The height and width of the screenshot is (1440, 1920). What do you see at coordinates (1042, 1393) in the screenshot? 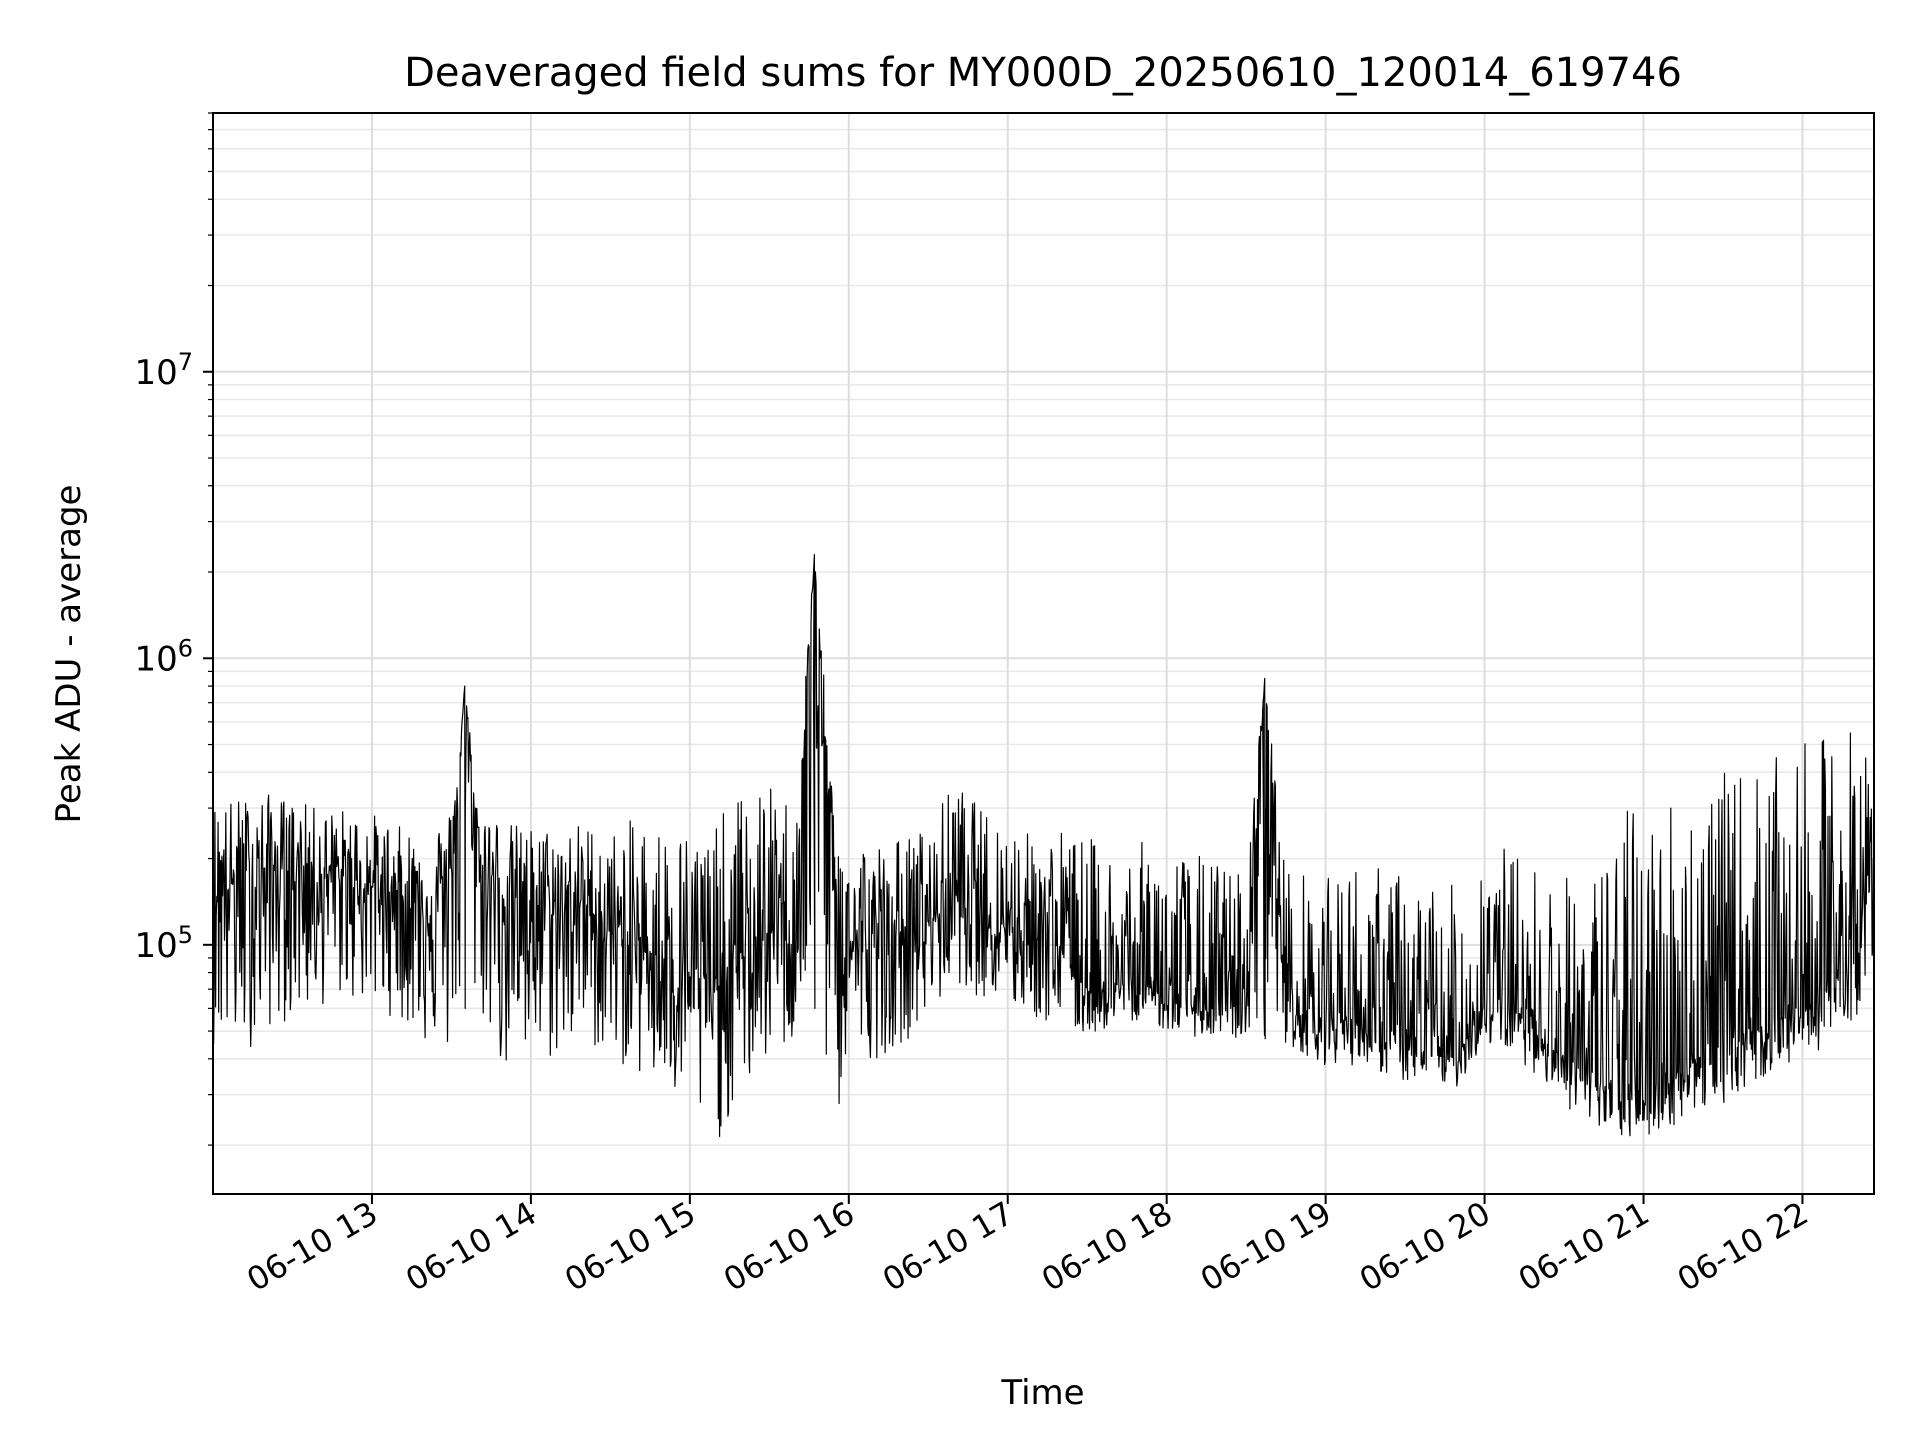
I see `x-axis-label: Time` at bounding box center [1042, 1393].